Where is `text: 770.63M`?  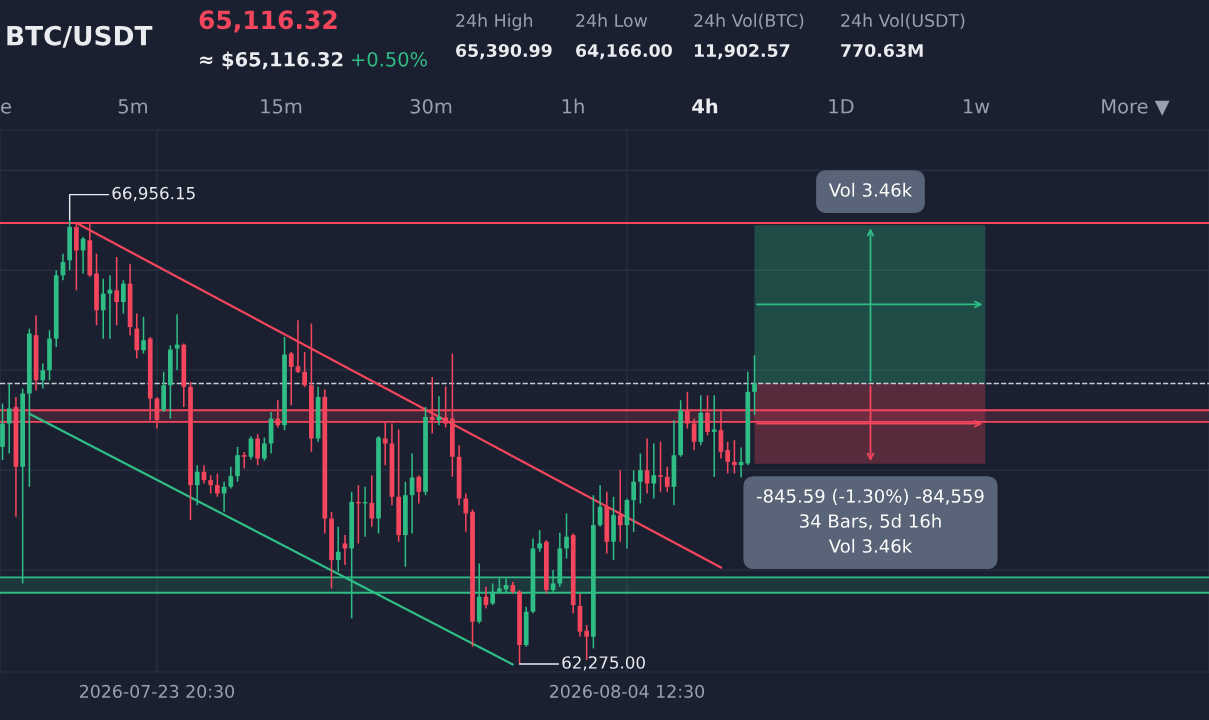
text: 770.63M is located at coordinates (882, 50).